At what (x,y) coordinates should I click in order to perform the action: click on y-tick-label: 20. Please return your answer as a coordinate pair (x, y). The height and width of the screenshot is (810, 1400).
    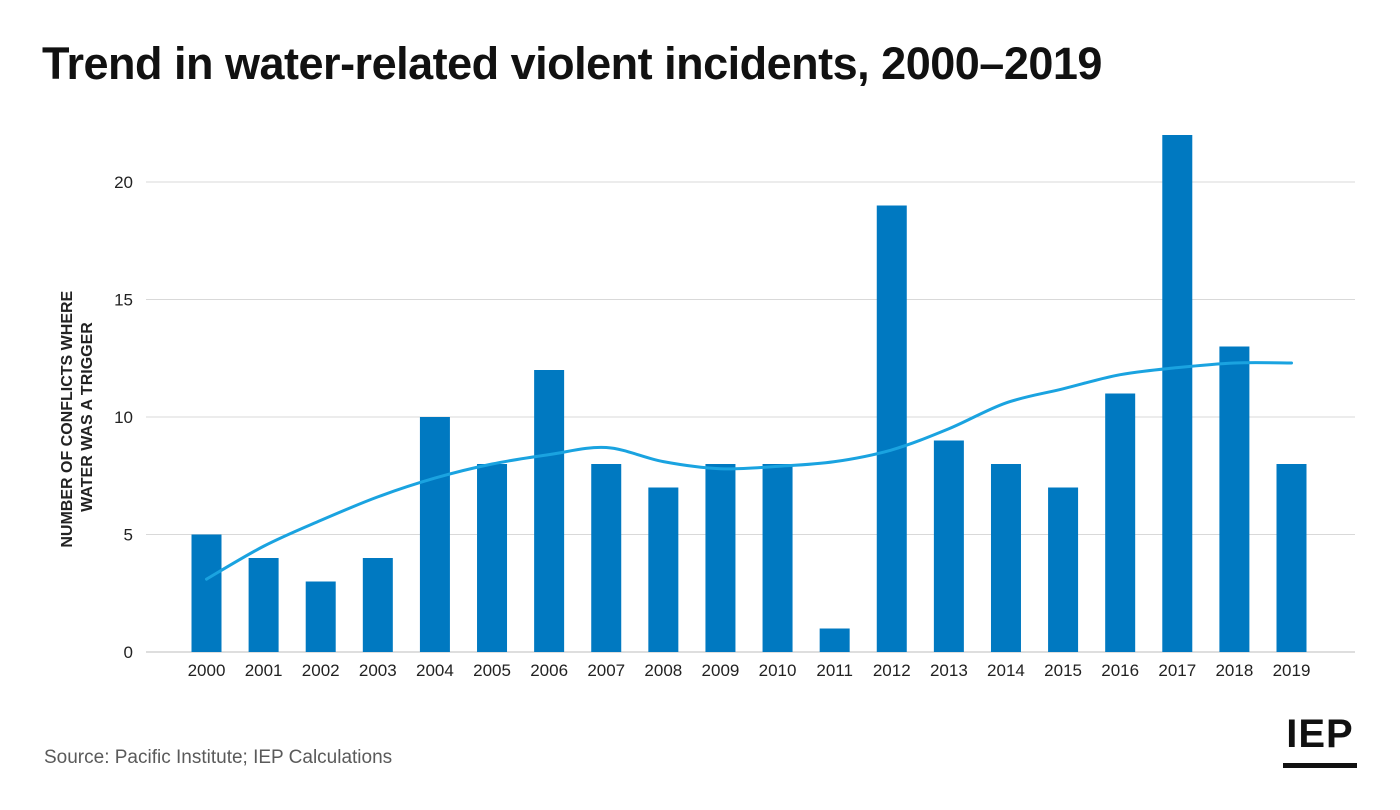
    Looking at the image, I should click on (123, 182).